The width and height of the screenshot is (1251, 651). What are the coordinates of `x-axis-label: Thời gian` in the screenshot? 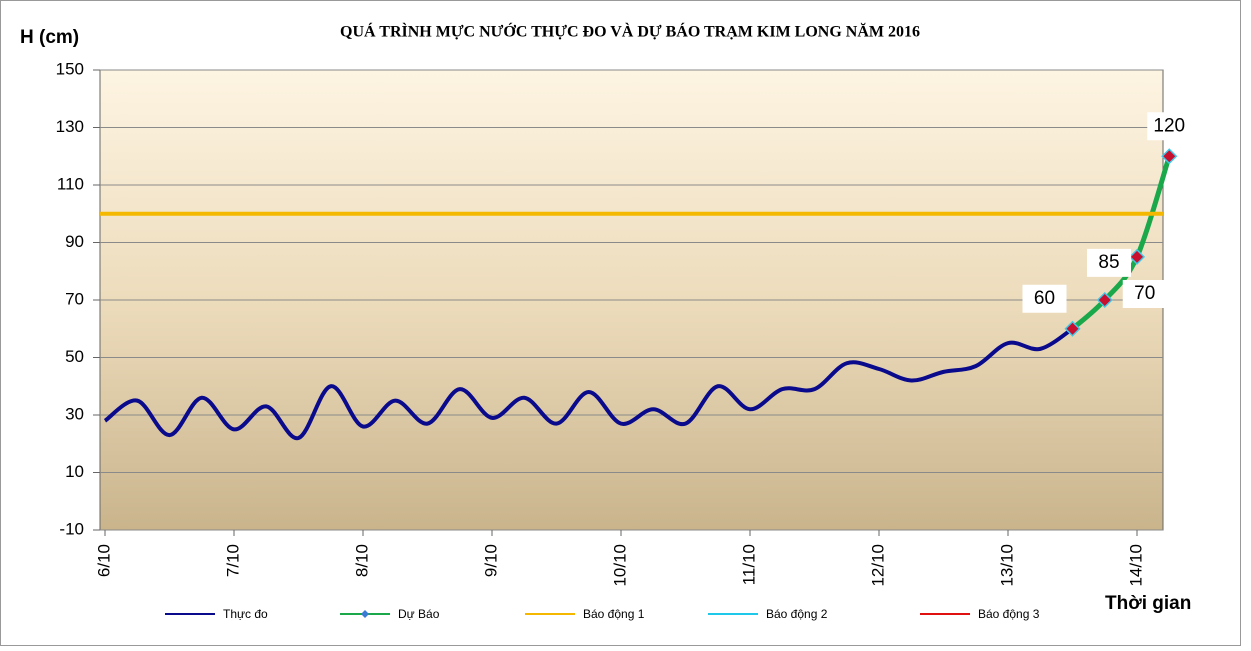 It's located at (1148, 603).